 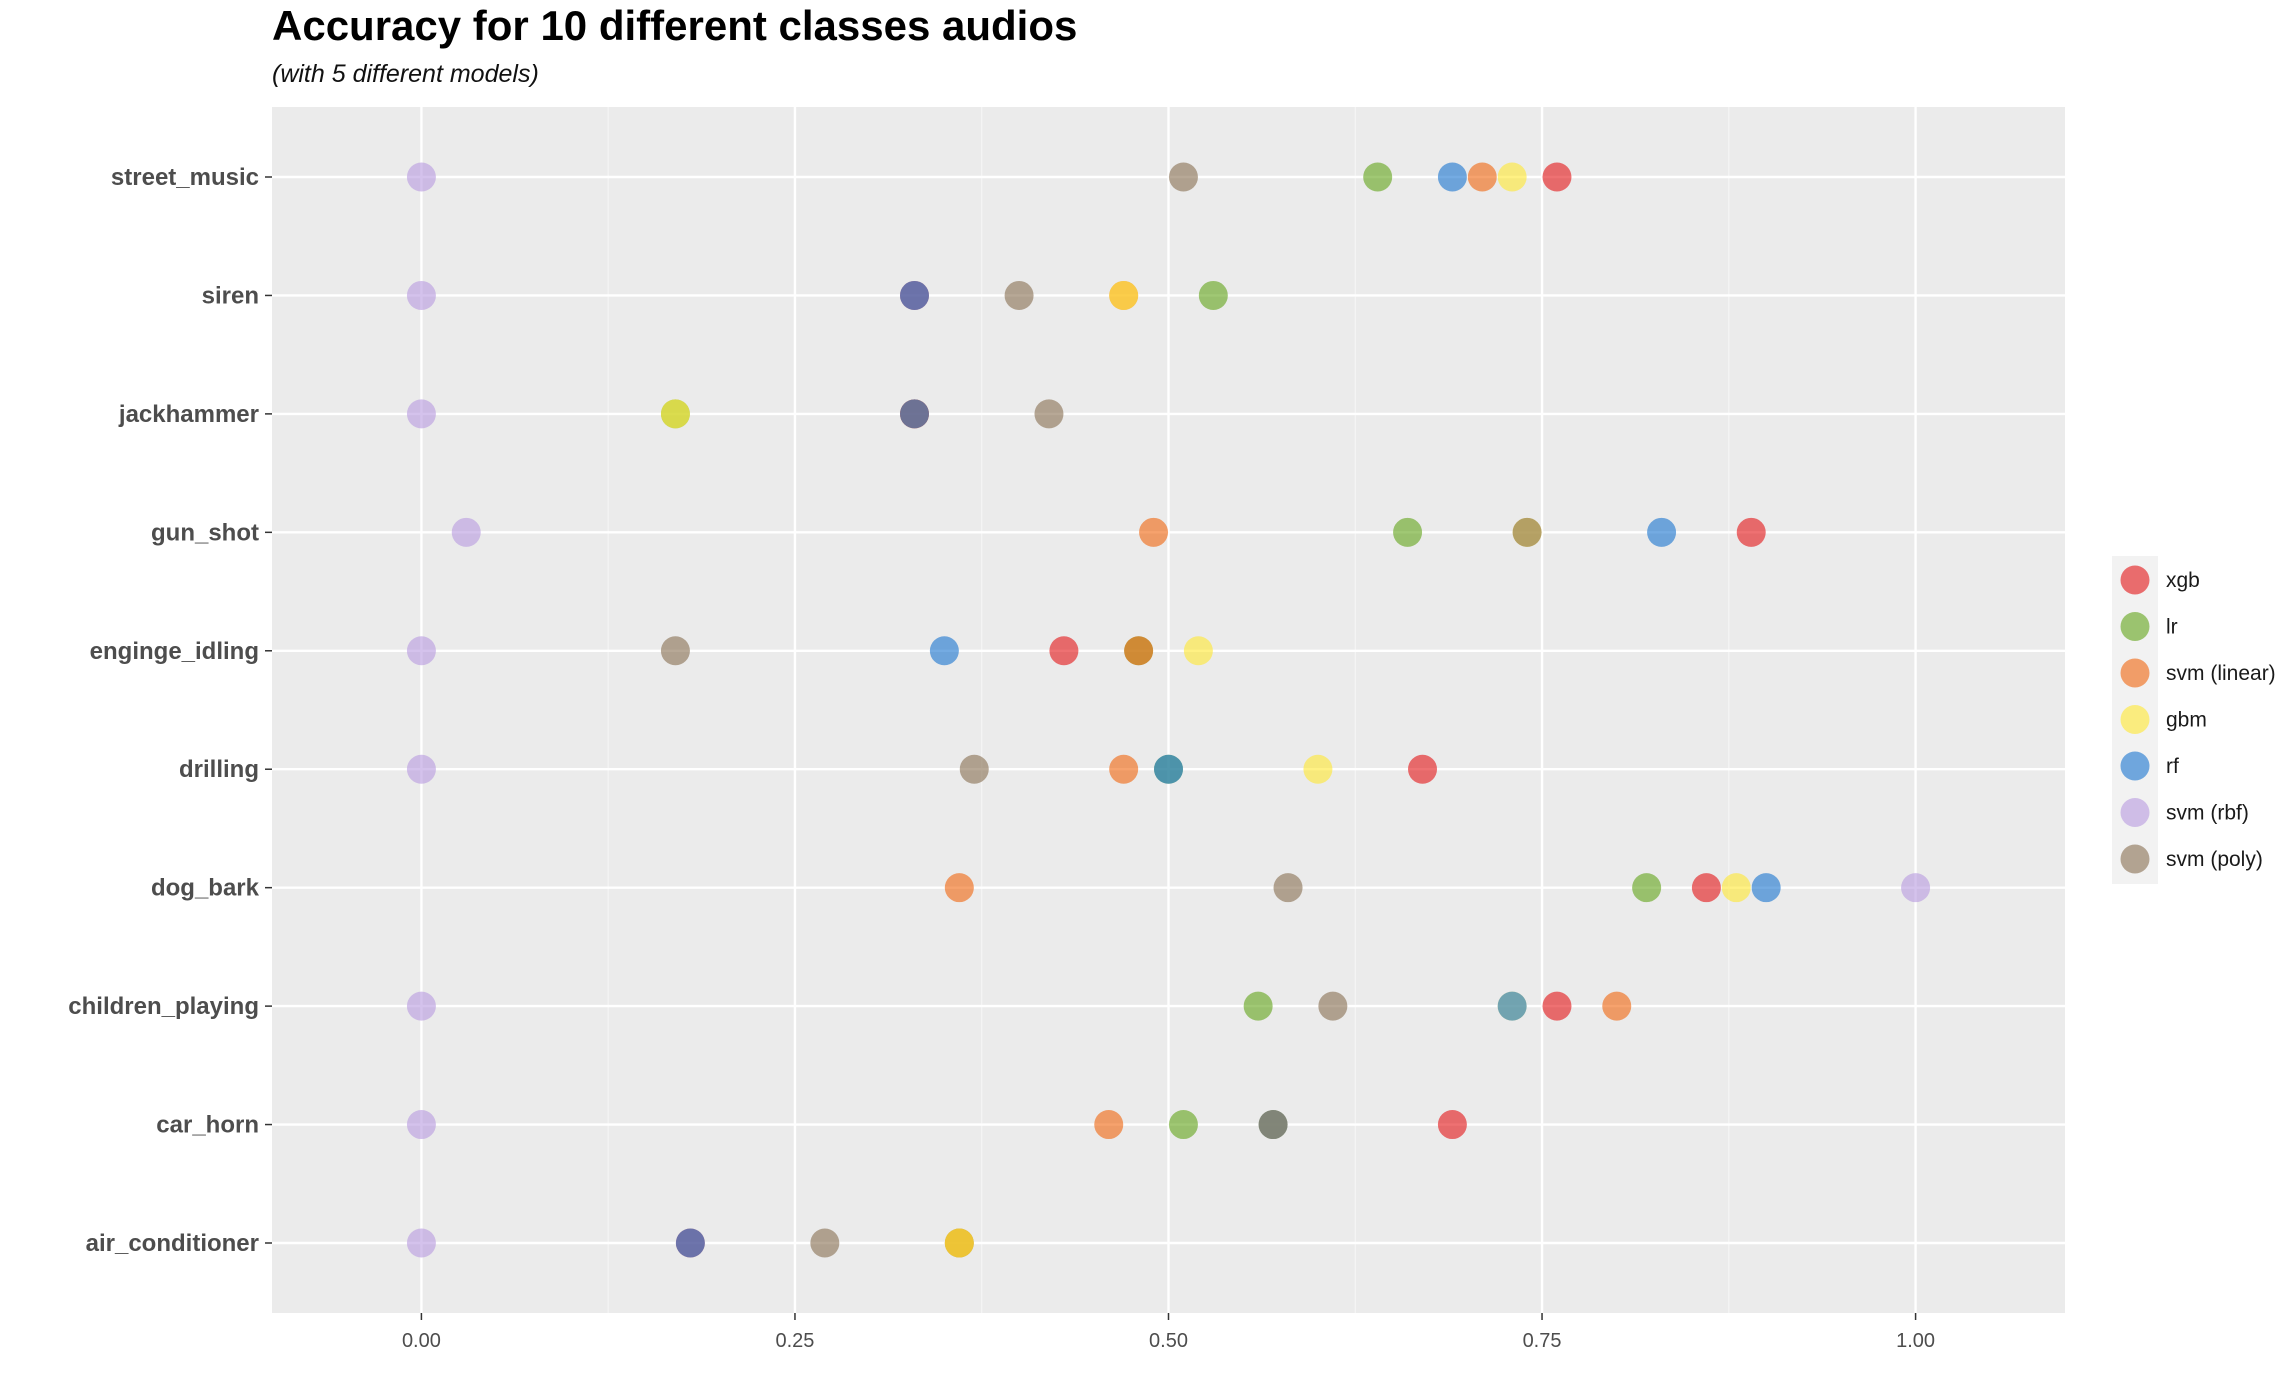 I want to click on category-label: enginge_idling, so click(x=174, y=651).